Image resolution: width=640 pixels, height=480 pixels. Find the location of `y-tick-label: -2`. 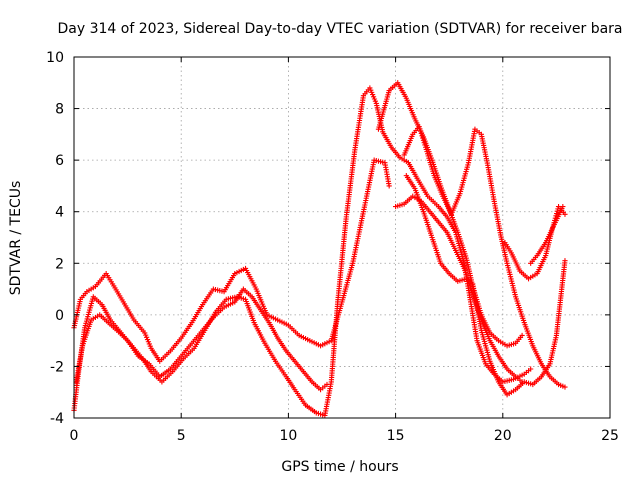

y-tick-label: -2 is located at coordinates (57, 367).